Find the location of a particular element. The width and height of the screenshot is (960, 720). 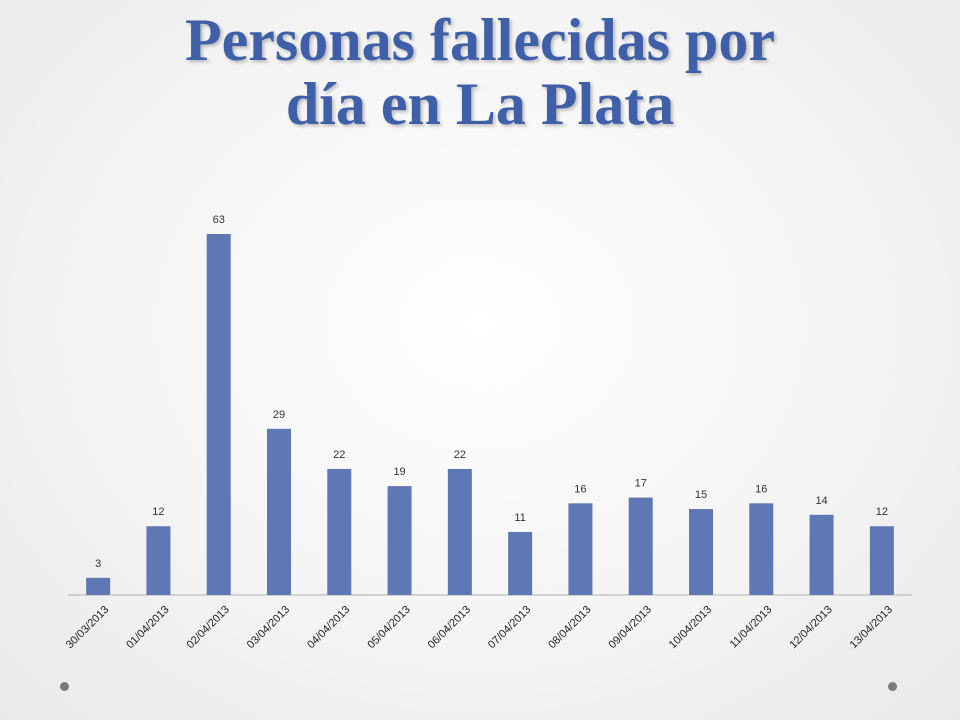

x-tick-label-1: 01/04/2013 is located at coordinates (147, 627).